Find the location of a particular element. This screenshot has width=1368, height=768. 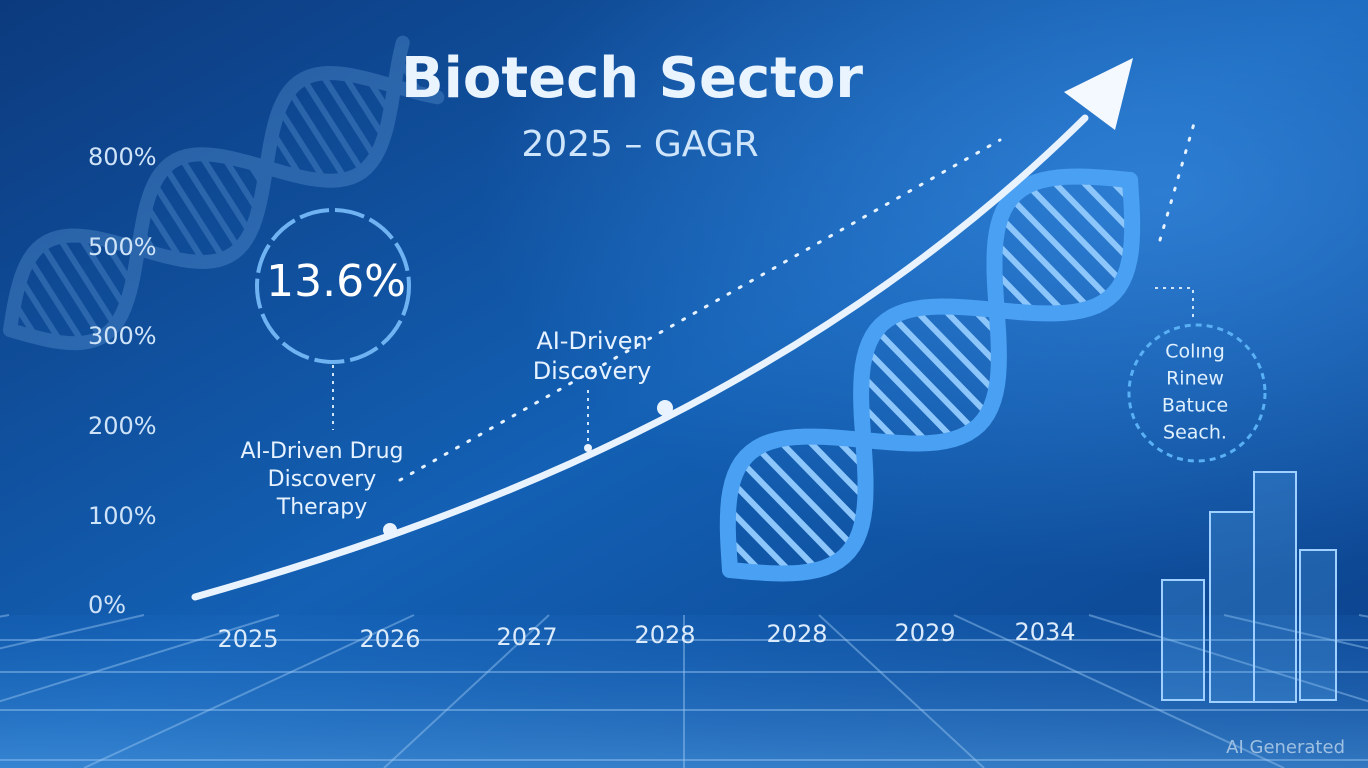

callout-ring is located at coordinates (1197, 393).